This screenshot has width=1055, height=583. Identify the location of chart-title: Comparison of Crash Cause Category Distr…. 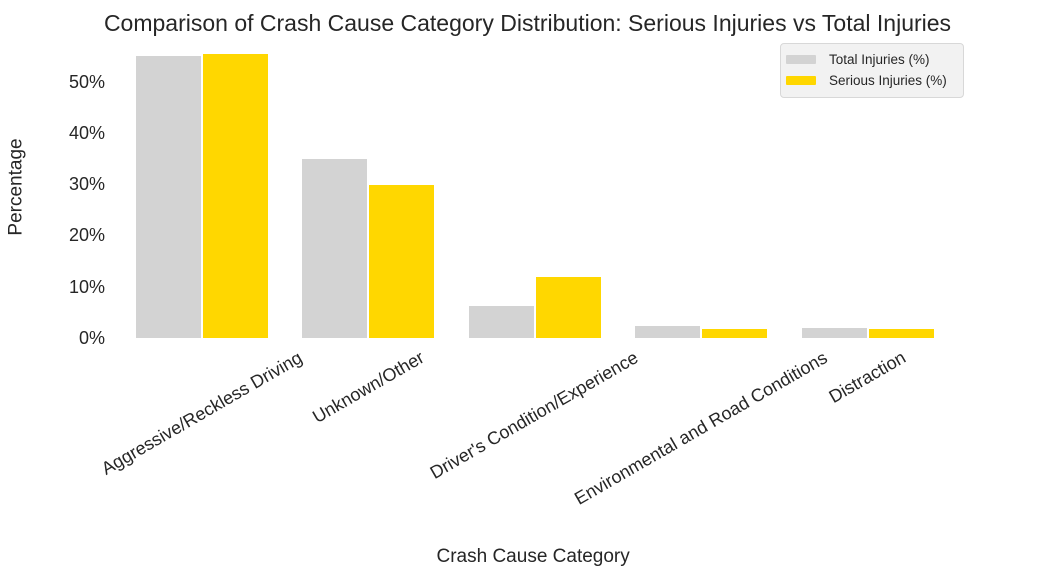
(527, 23).